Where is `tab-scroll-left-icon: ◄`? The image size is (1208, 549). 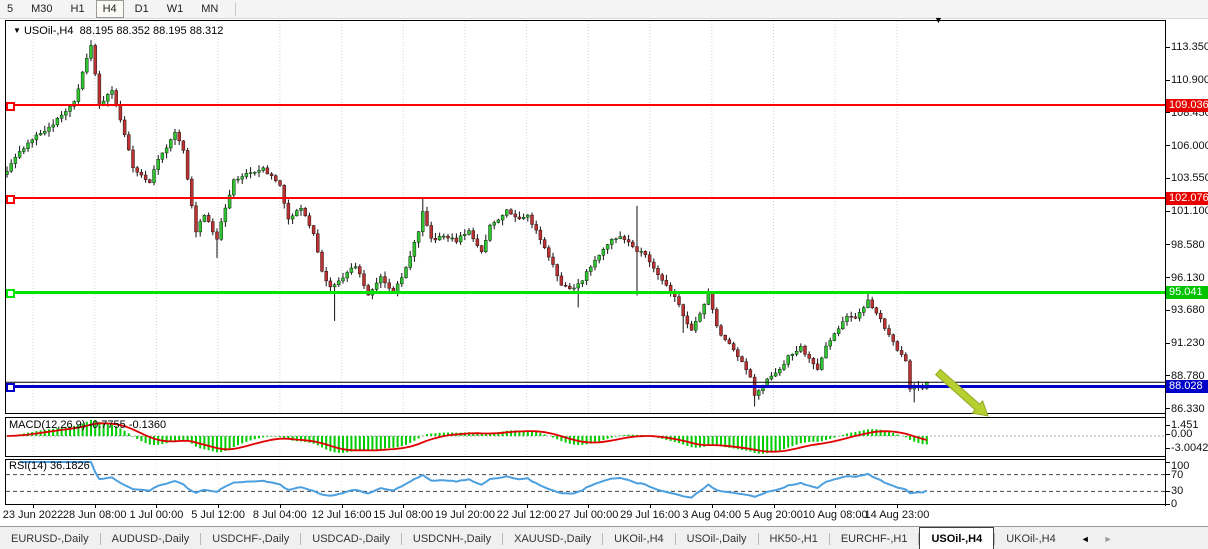 tab-scroll-left-icon: ◄ is located at coordinates (1085, 538).